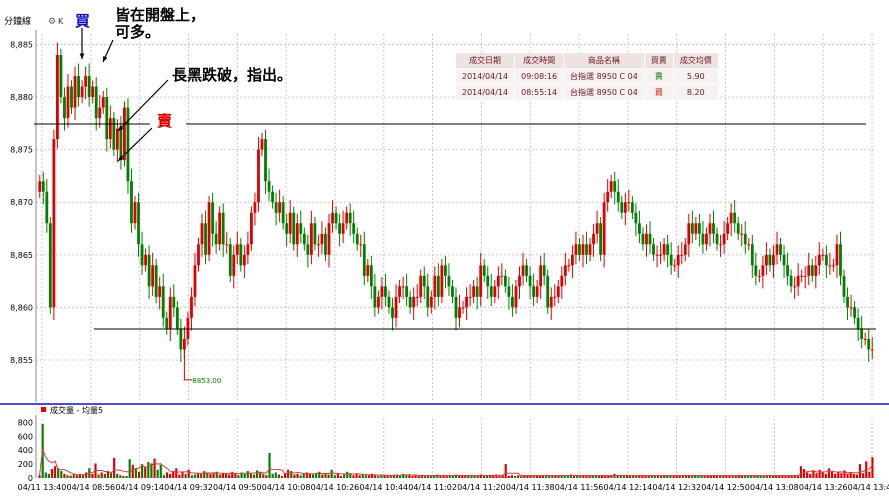 The image size is (889, 498). I want to click on cell-product: 台指選 8950 C 04, so click(604, 76).